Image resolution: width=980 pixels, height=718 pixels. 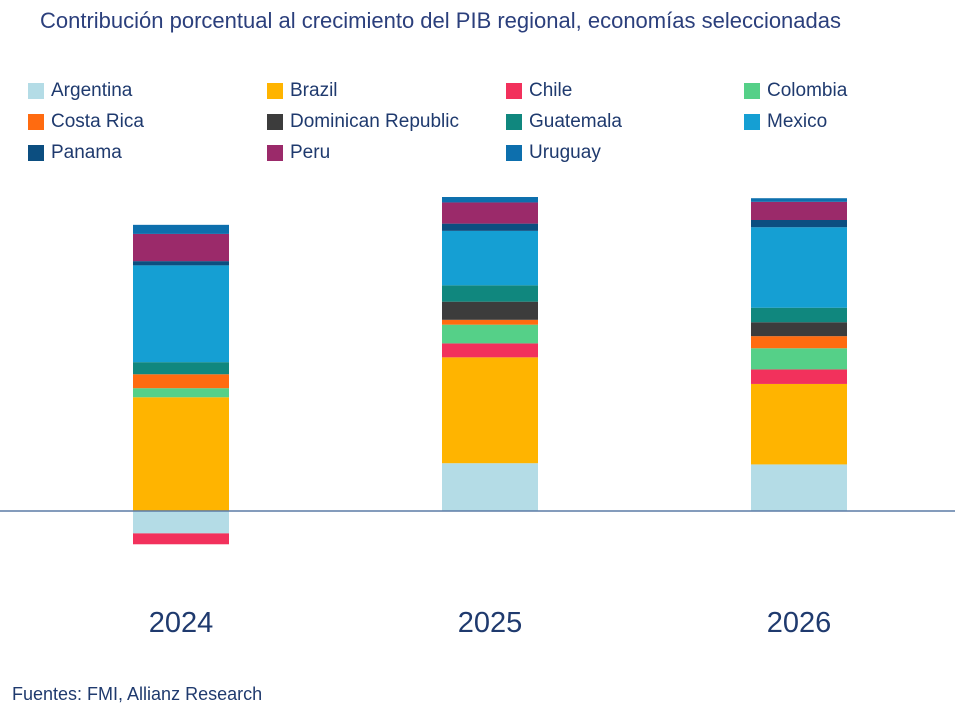 What do you see at coordinates (799, 210) in the screenshot?
I see `bar-segment-2026-peru` at bounding box center [799, 210].